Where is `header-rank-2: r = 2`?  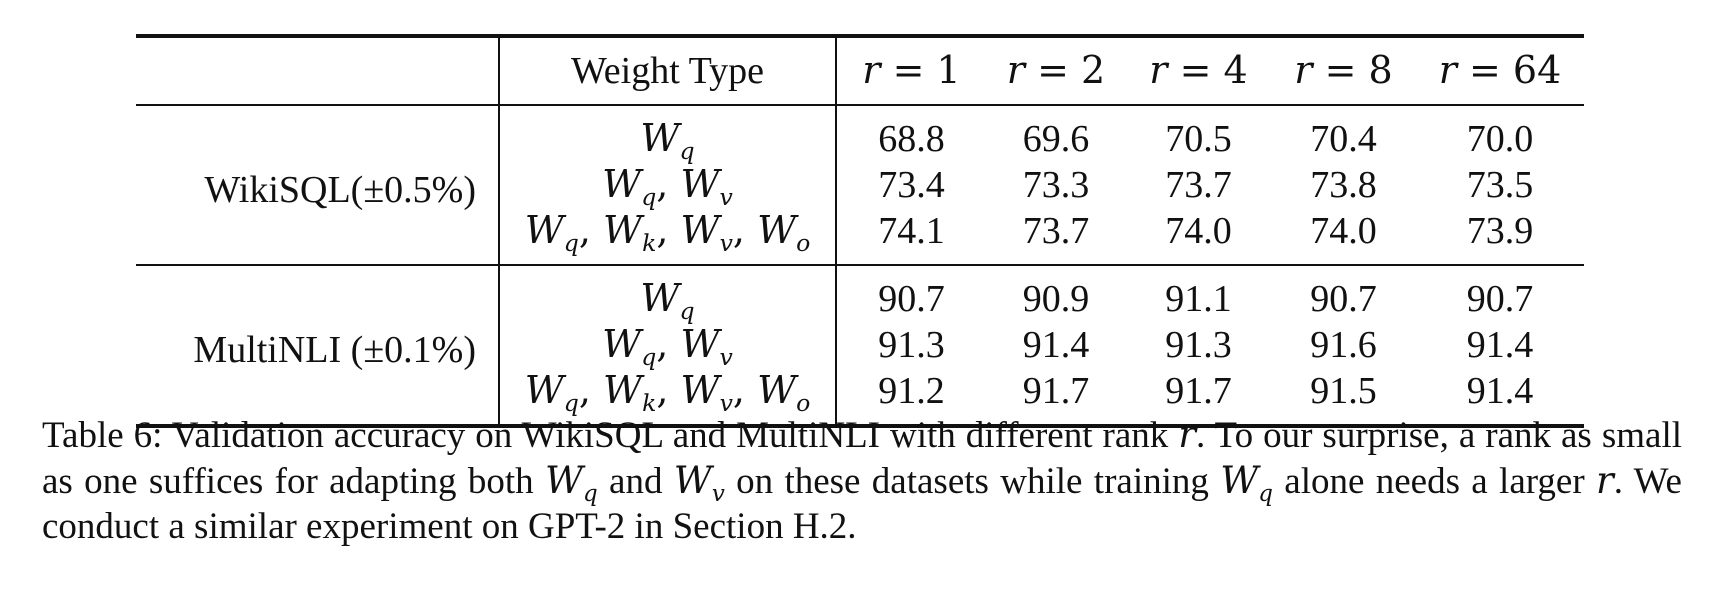
header-rank-2: r = 2 is located at coordinates (1056, 70).